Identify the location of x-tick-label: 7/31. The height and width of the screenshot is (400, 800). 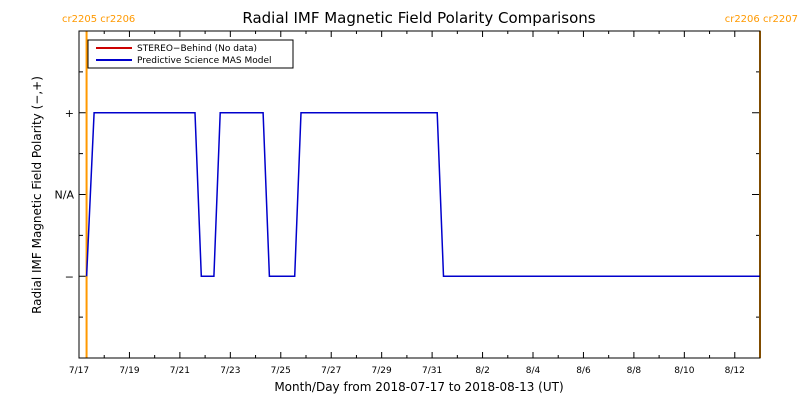
(432, 371).